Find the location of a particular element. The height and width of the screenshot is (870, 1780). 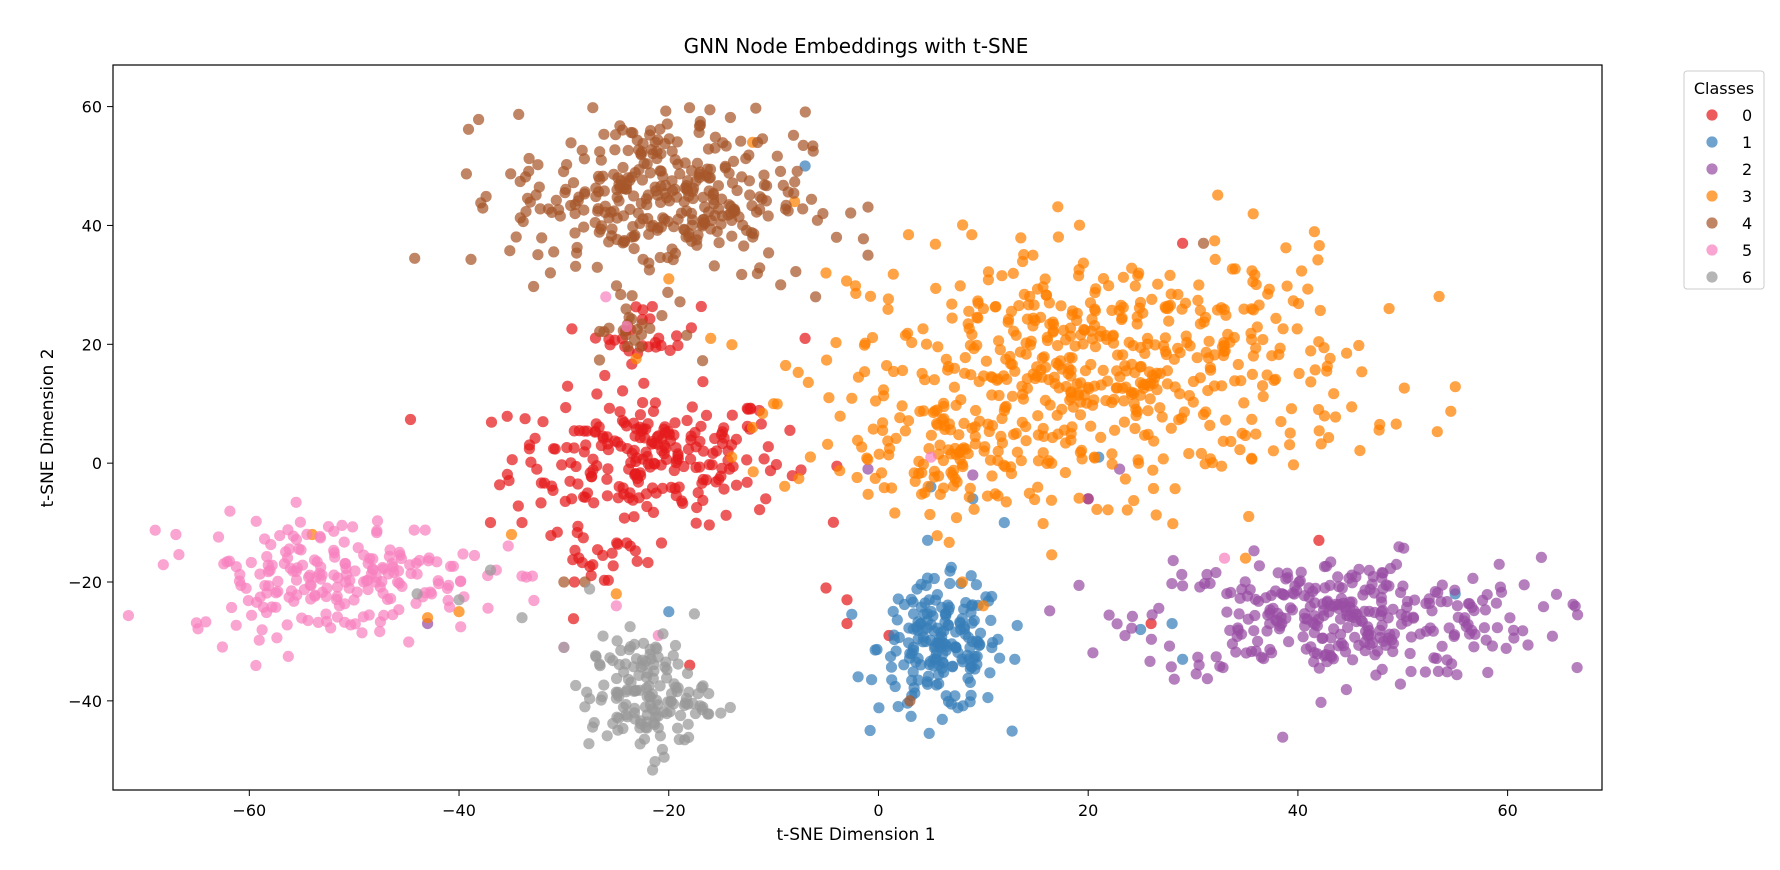

x-tick-label: 0 is located at coordinates (878, 810).